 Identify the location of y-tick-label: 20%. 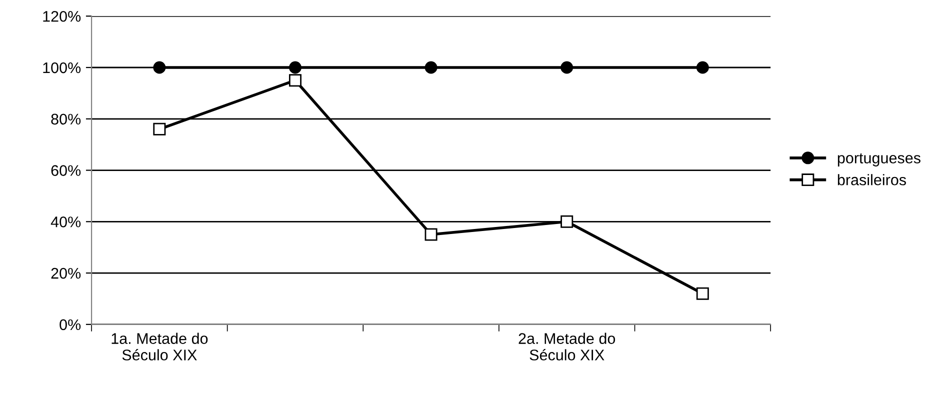
(66, 273).